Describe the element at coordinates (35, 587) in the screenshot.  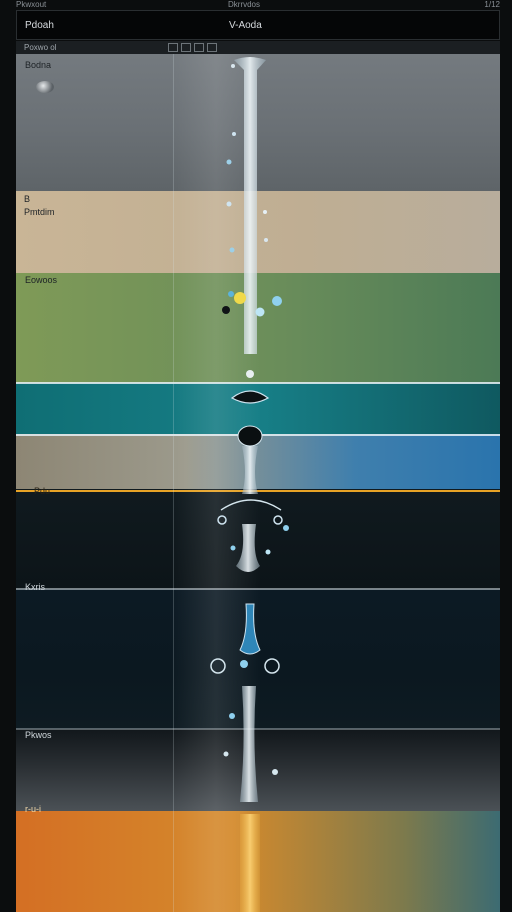
I see `layer-label: Kxris` at that location.